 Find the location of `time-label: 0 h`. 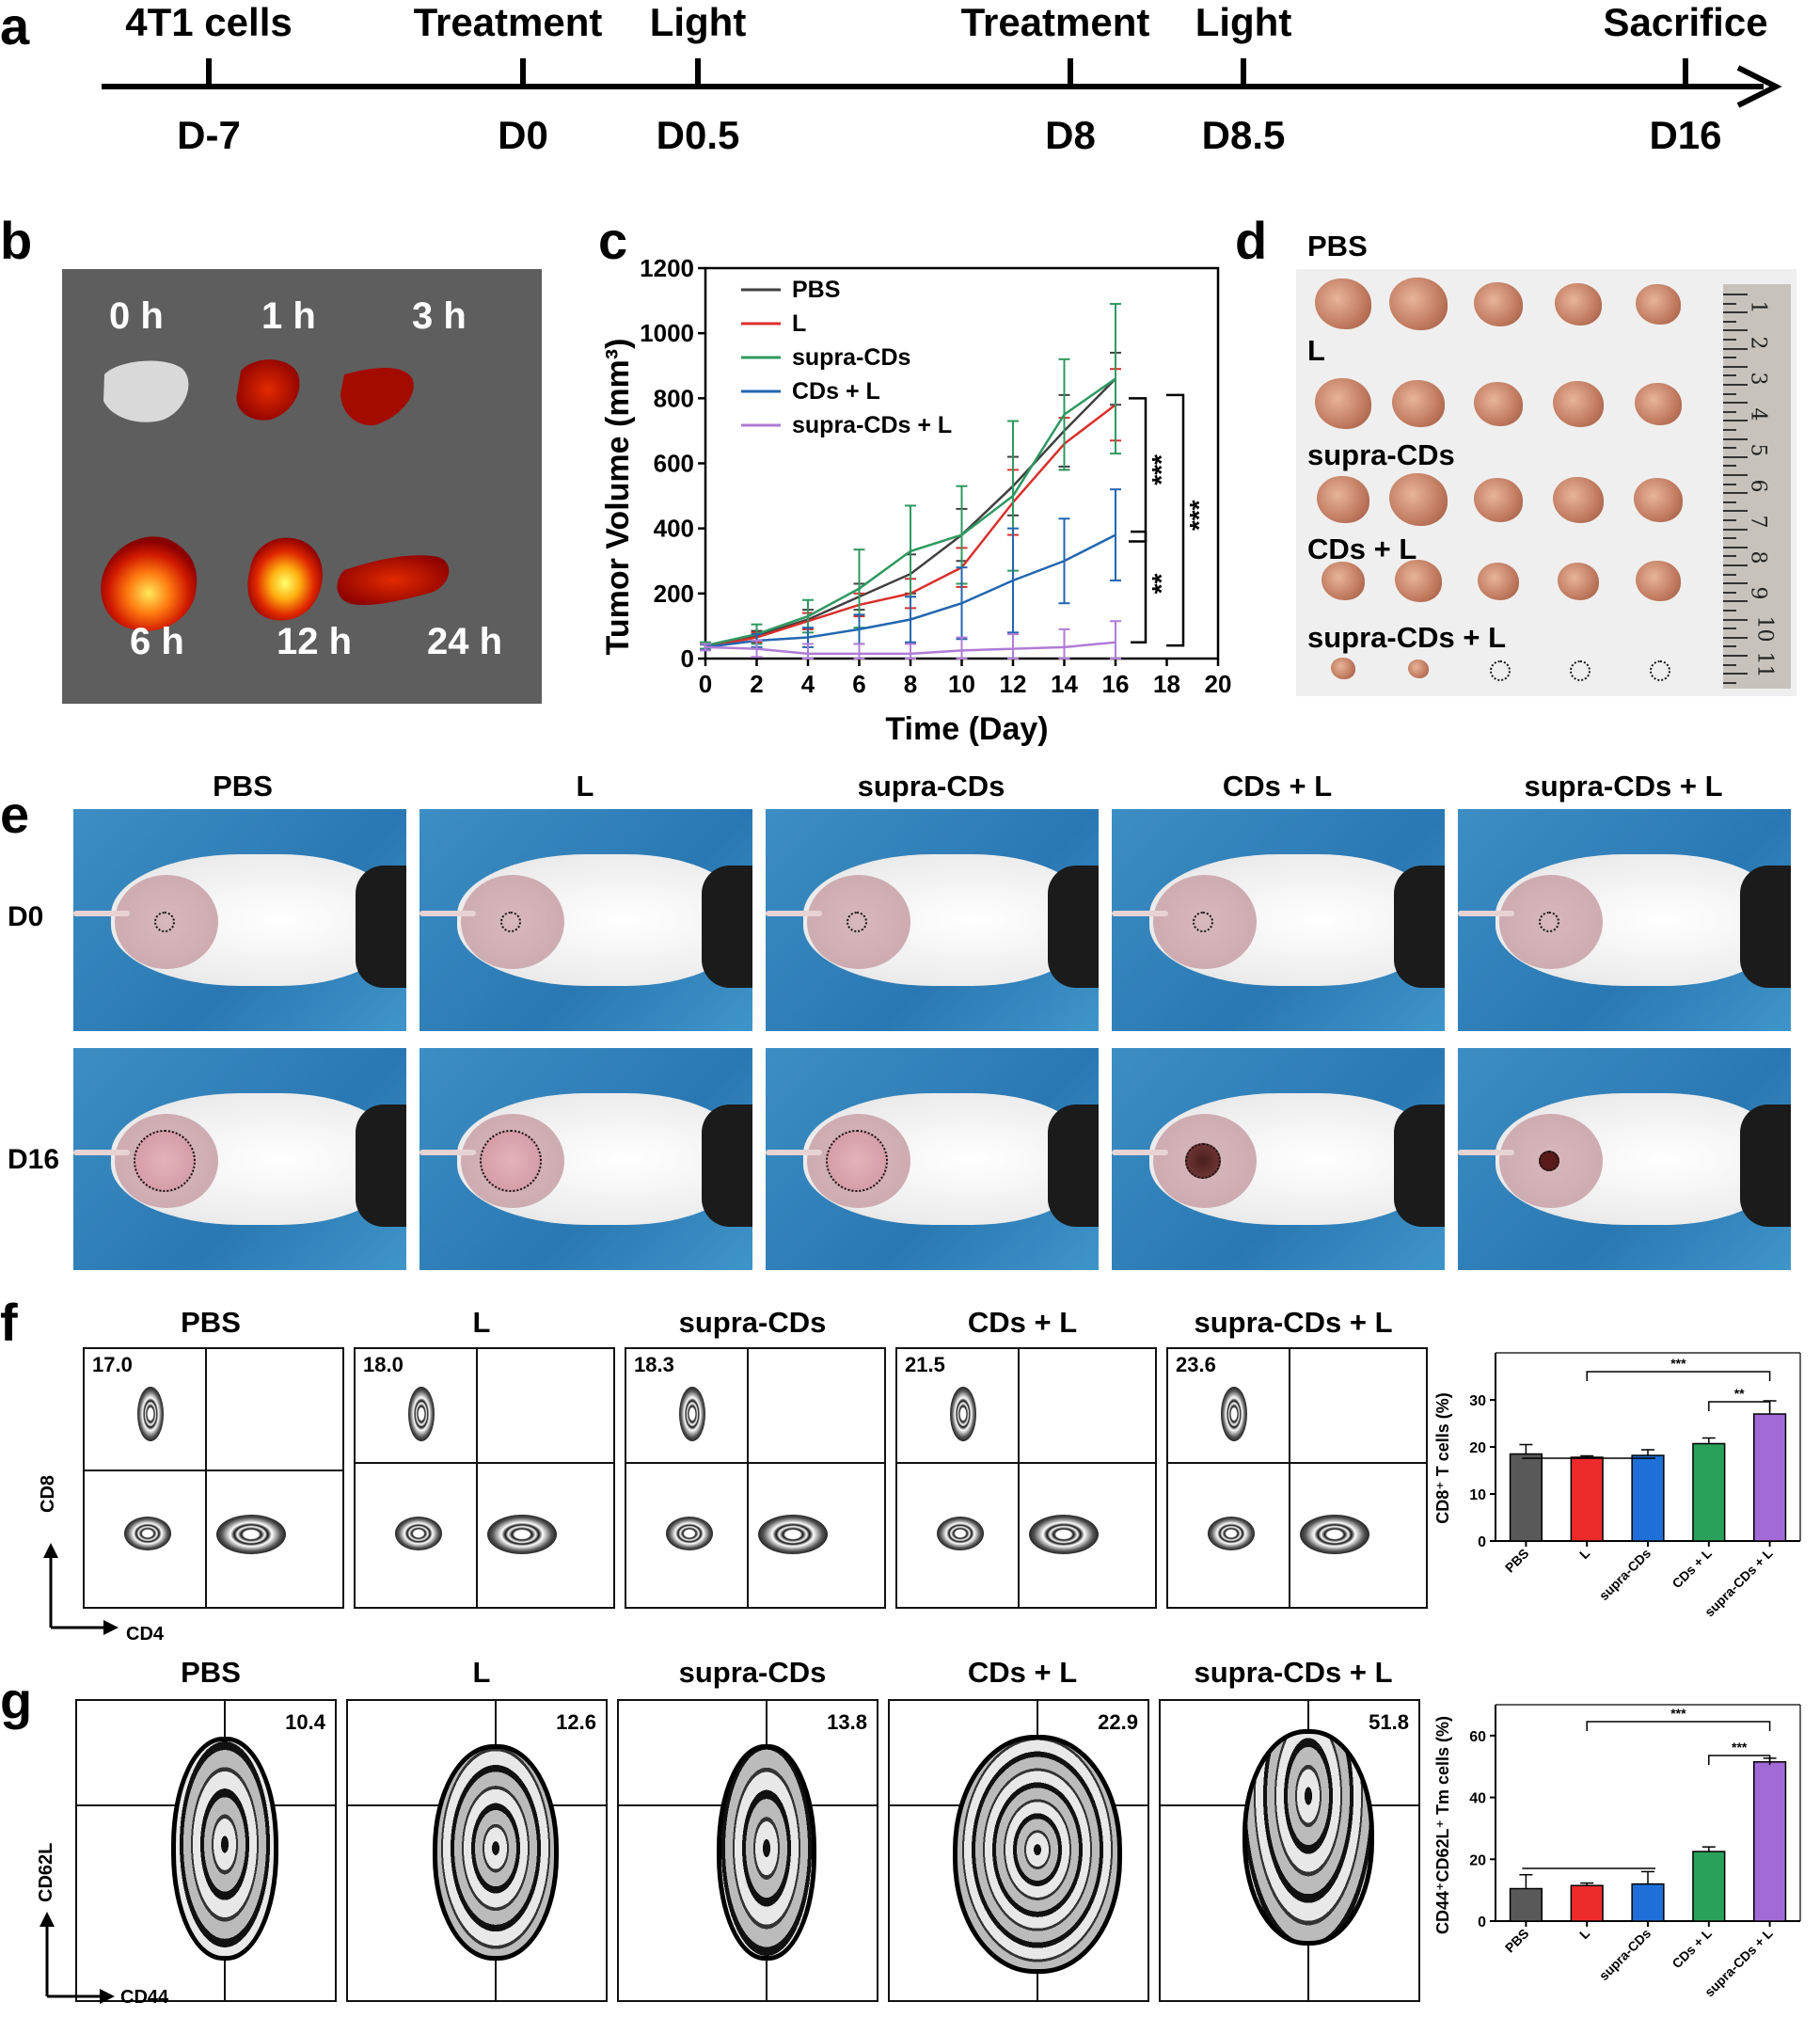

time-label: 0 h is located at coordinates (136, 316).